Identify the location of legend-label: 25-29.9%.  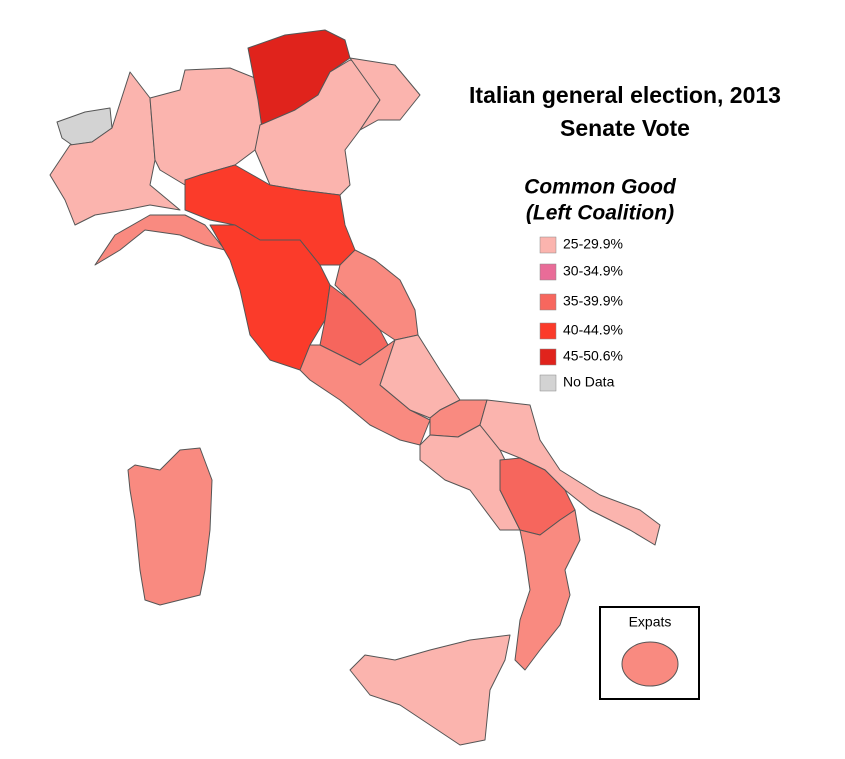
(593, 244).